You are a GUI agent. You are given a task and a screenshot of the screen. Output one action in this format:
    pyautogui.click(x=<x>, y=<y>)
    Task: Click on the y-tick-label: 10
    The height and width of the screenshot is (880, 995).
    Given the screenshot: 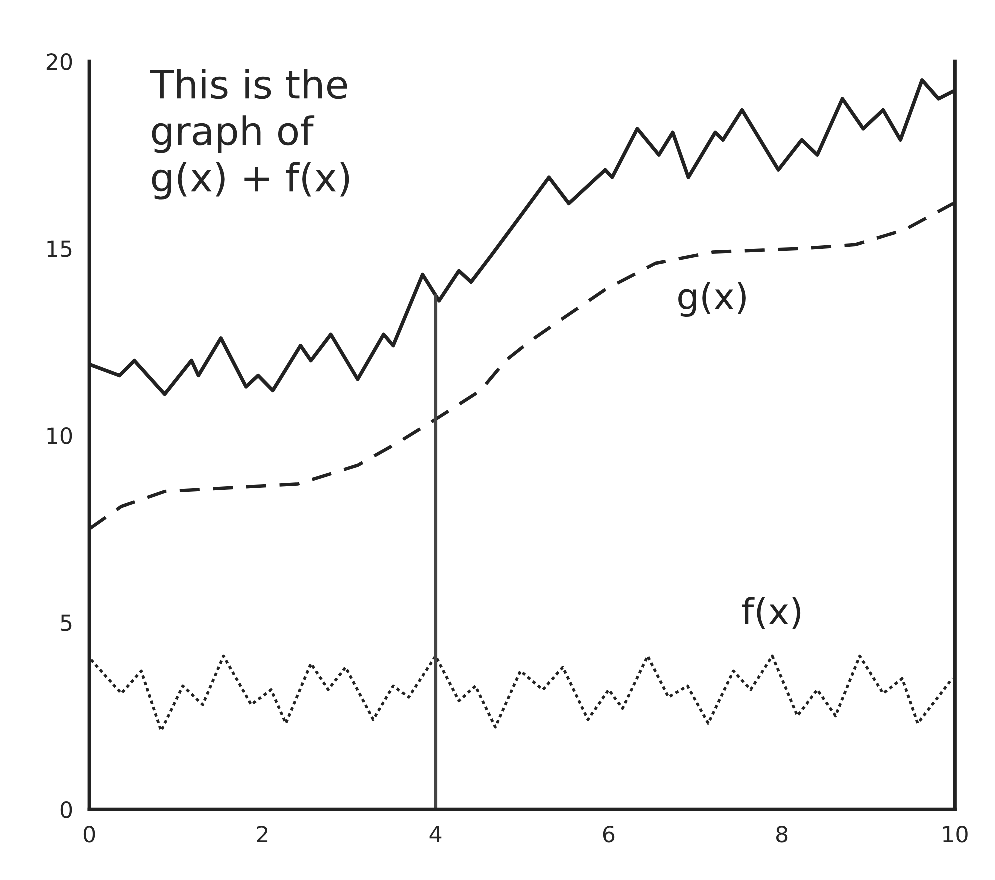 What is the action you would take?
    pyautogui.click(x=60, y=436)
    